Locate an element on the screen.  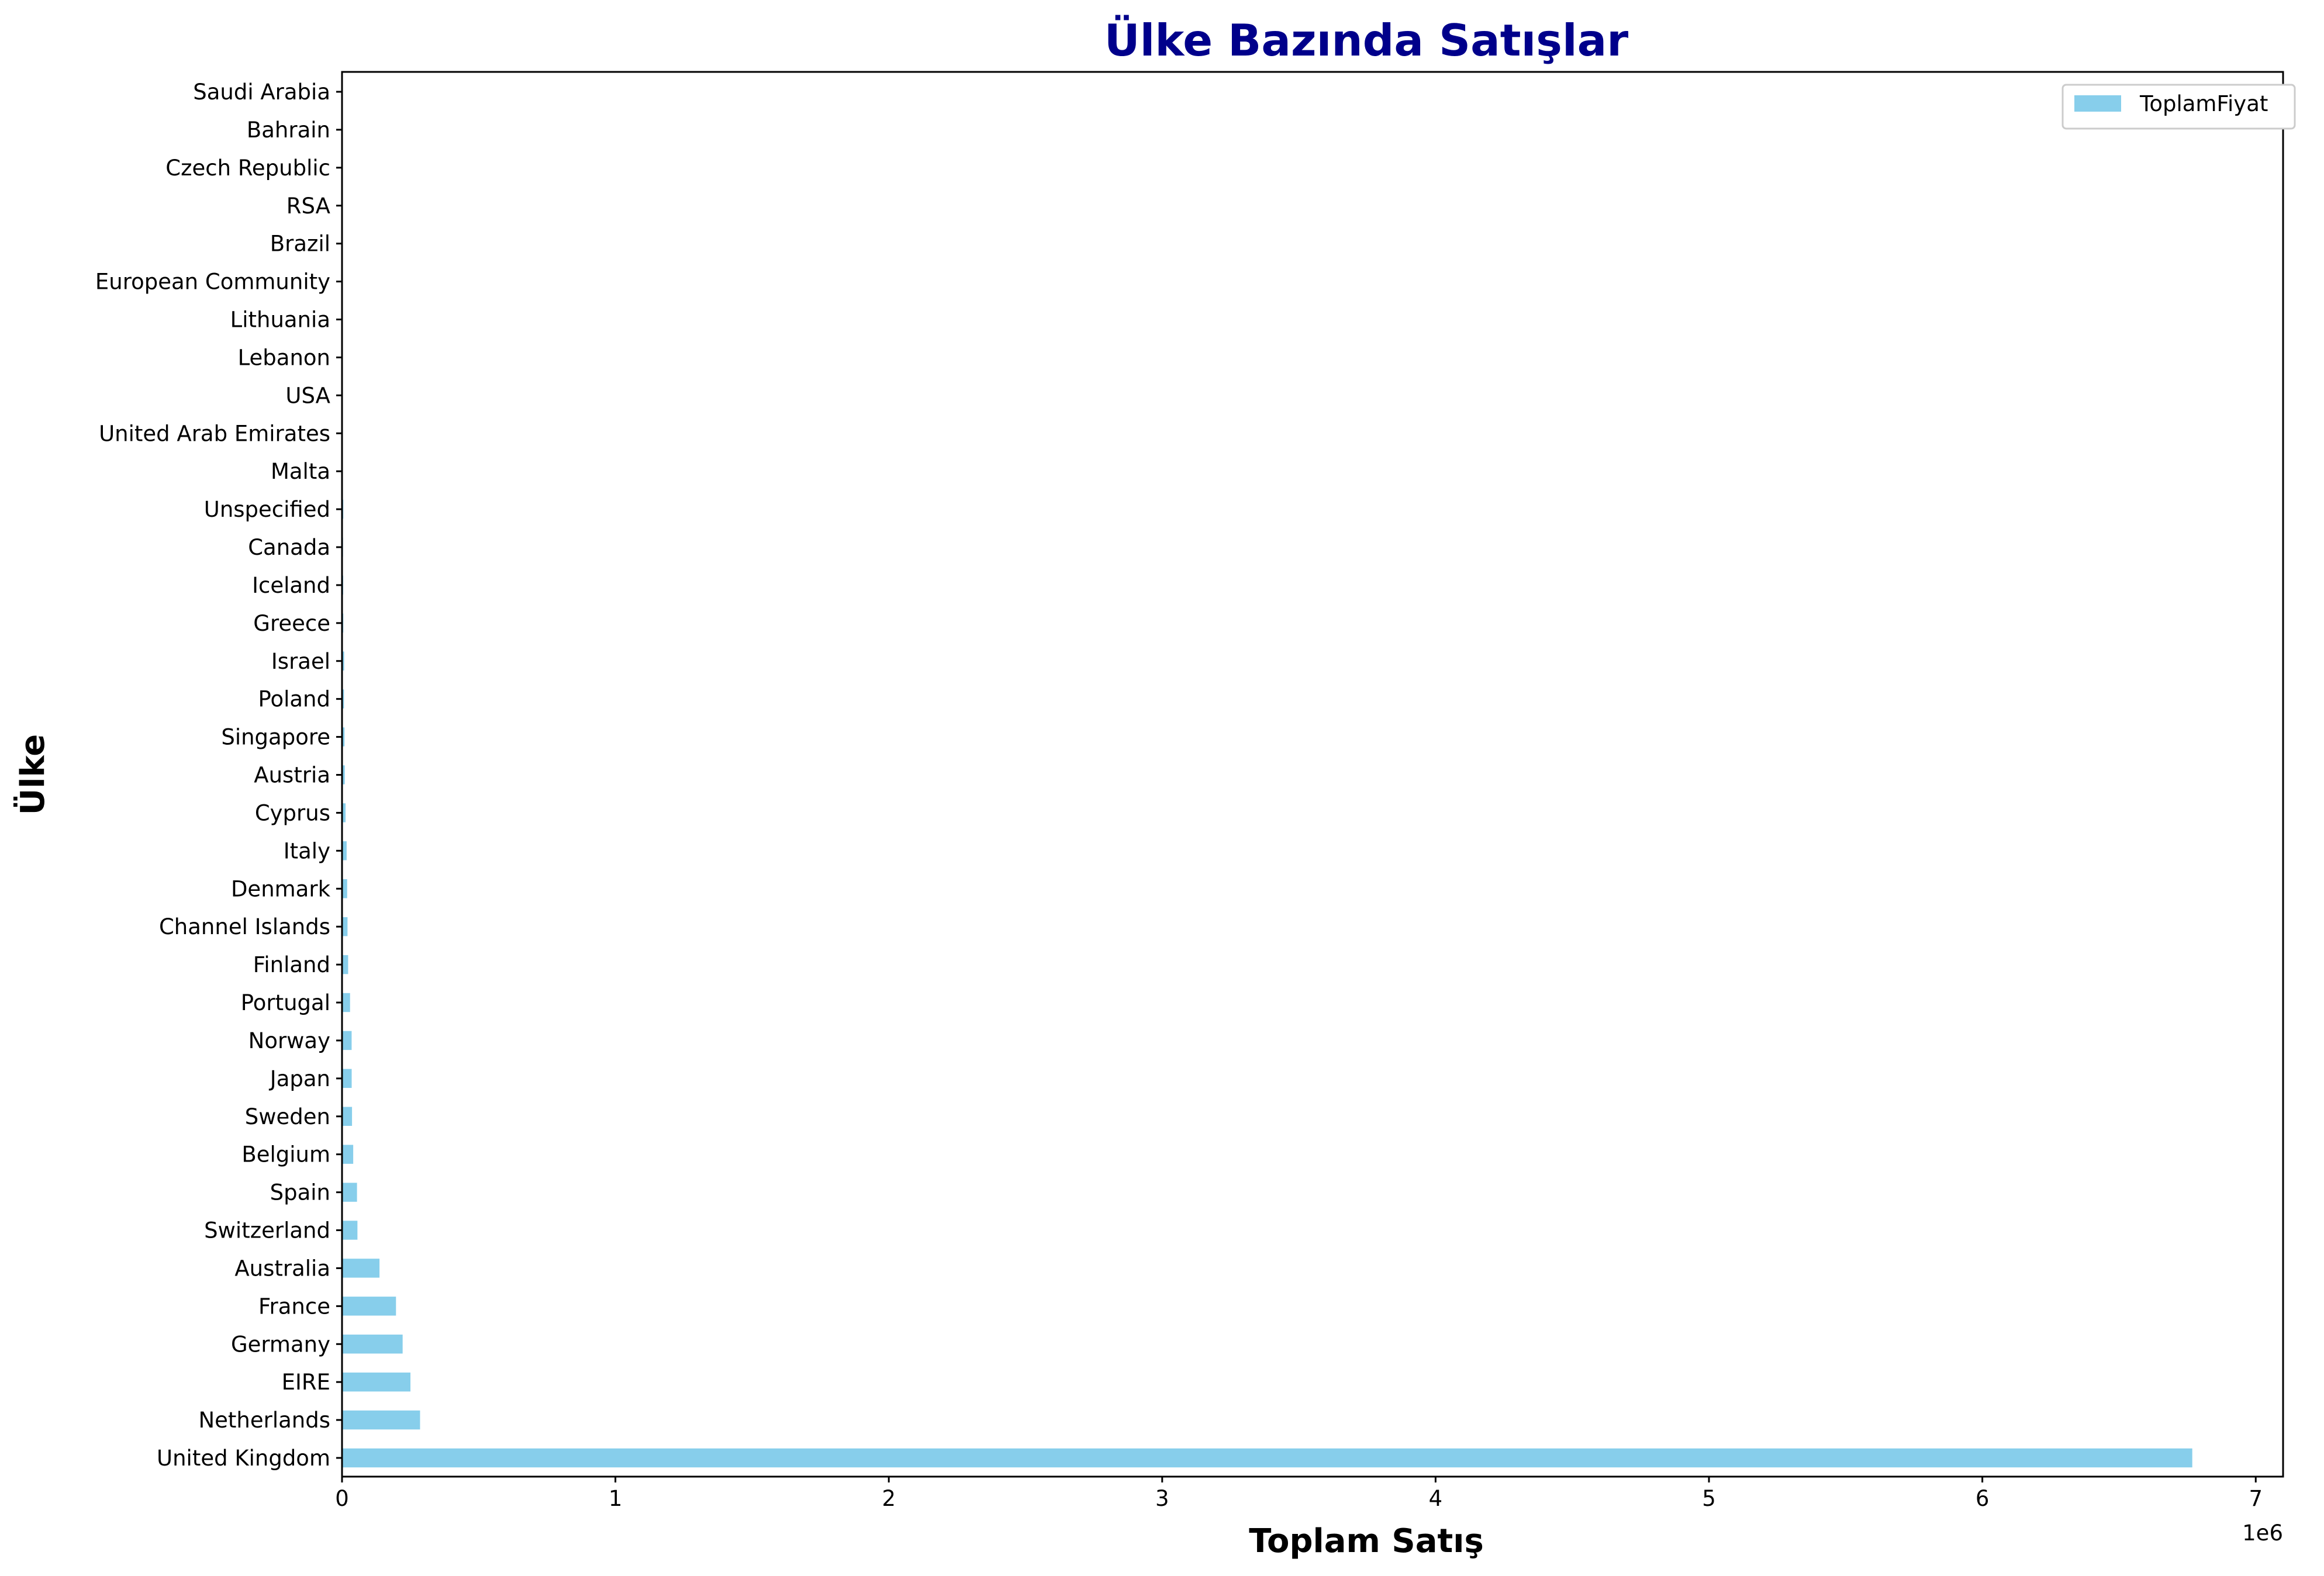
x-tick-label: 5 is located at coordinates (1709, 1498).